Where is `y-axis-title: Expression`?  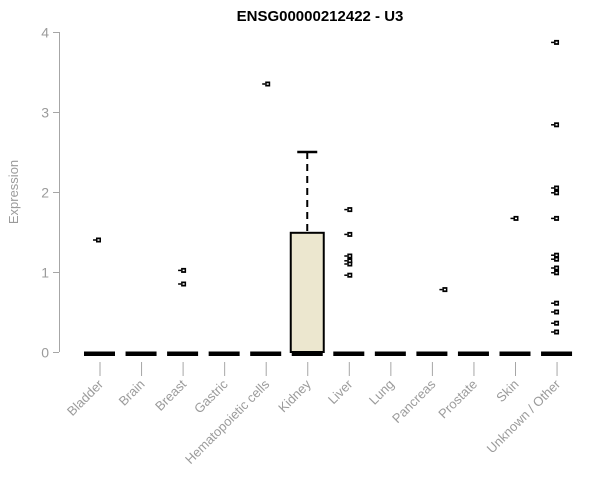 y-axis-title: Expression is located at coordinates (13, 192).